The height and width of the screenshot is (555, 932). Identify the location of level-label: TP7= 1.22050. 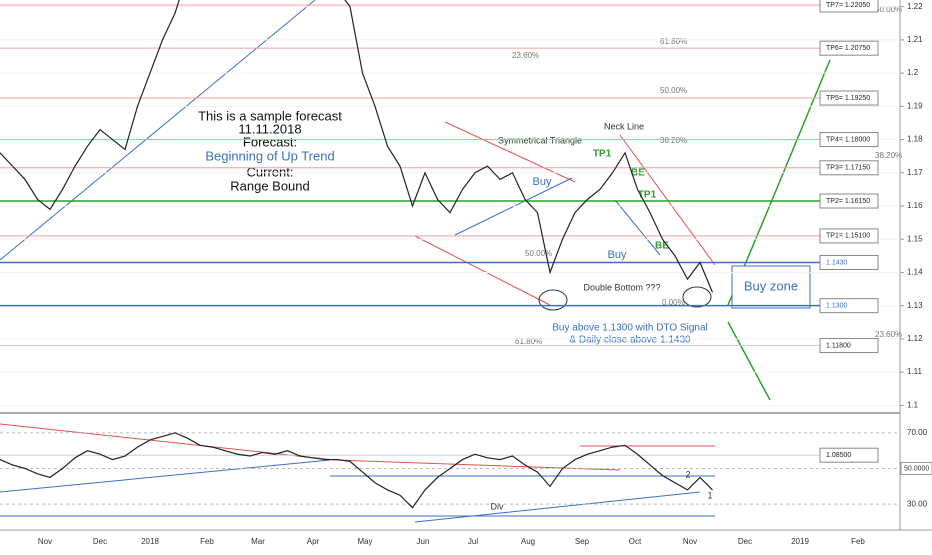
(848, 5).